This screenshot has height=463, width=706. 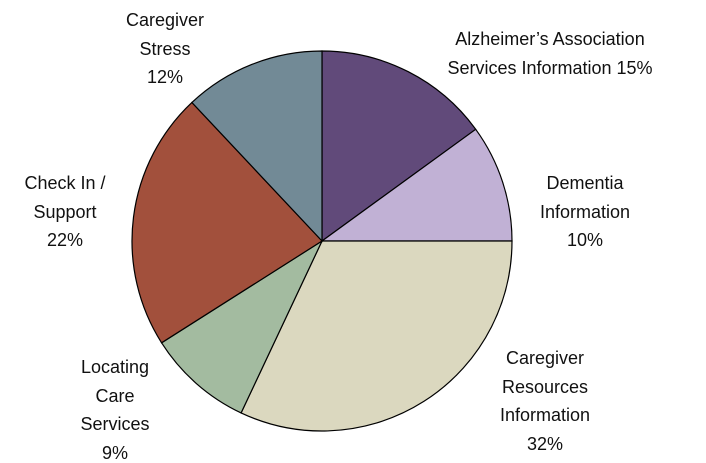 I want to click on slice-label: Dementia Information 10%, so click(x=585, y=212).